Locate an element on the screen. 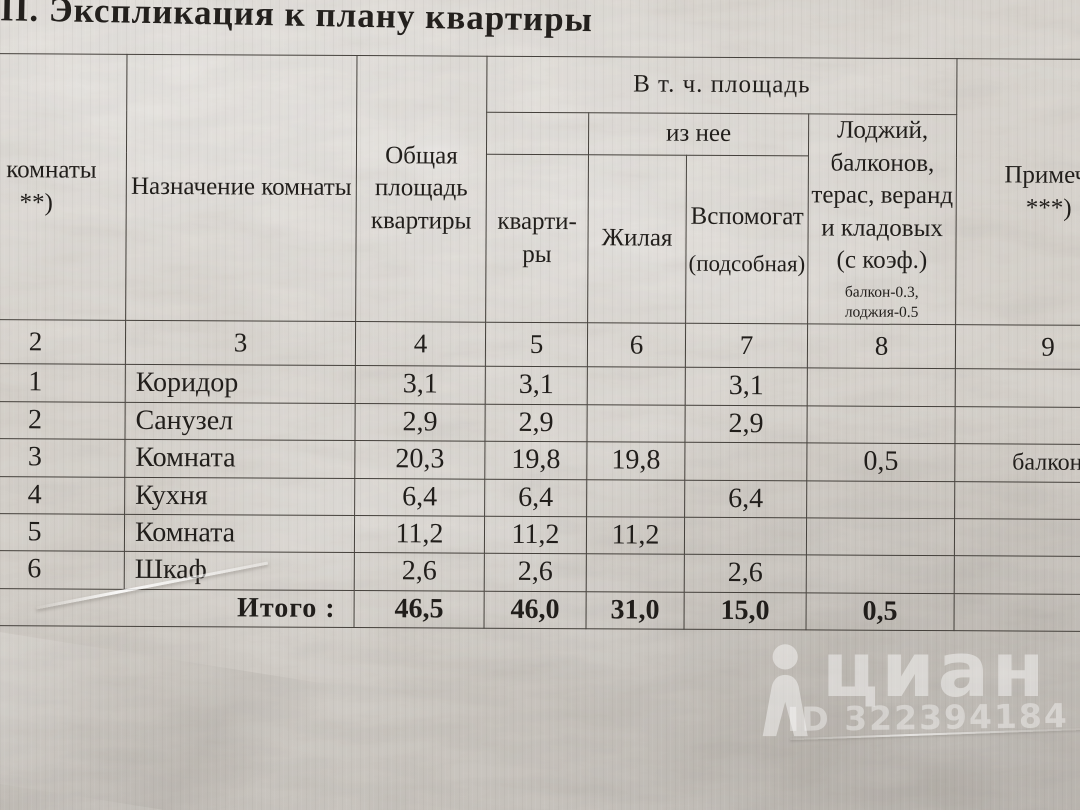 This screenshot has width=1080, height=810. col-header-auxiliary: Вспомогат (подсобная) is located at coordinates (747, 240).